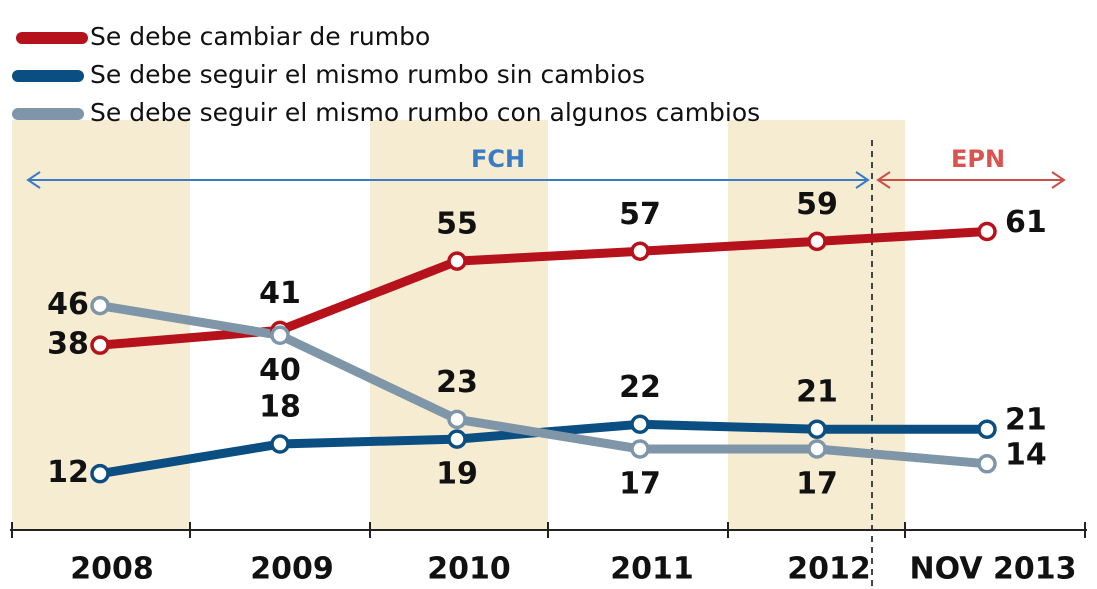 This screenshot has height=589, width=1097. What do you see at coordinates (68, 304) in the screenshot?
I see `data-label: 46` at bounding box center [68, 304].